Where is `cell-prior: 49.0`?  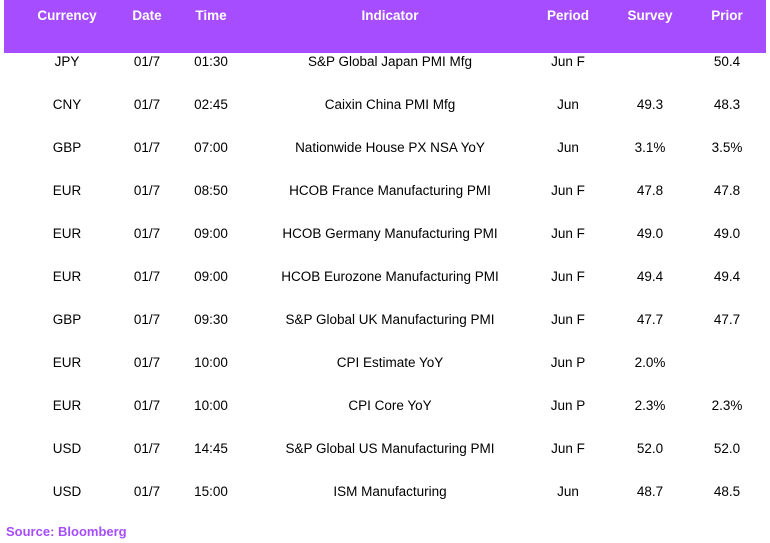
cell-prior: 49.0 is located at coordinates (727, 233).